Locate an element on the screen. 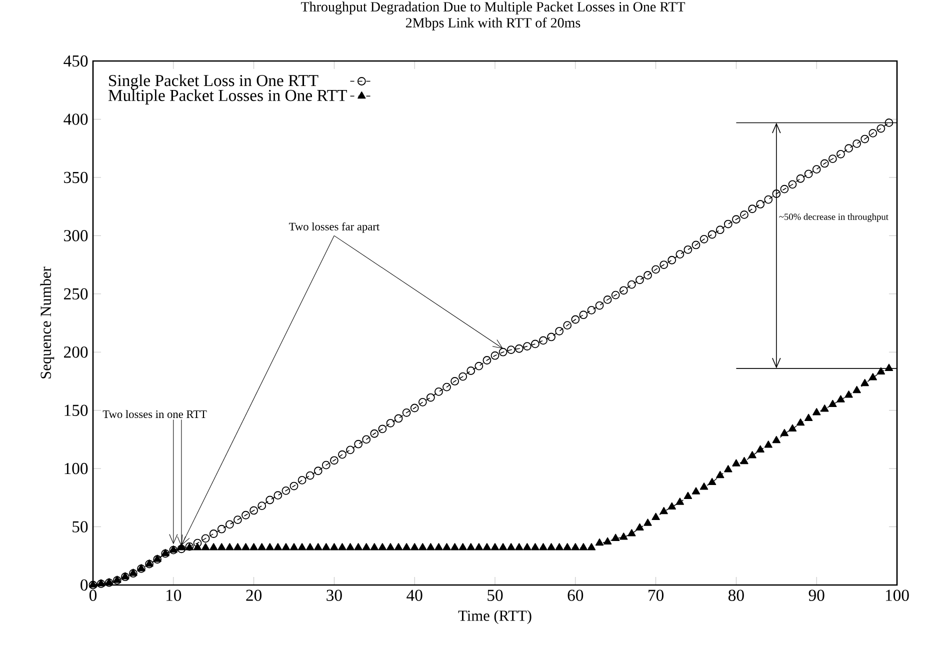 This screenshot has width=929, height=647. x-tick-label: 10 is located at coordinates (174, 595).